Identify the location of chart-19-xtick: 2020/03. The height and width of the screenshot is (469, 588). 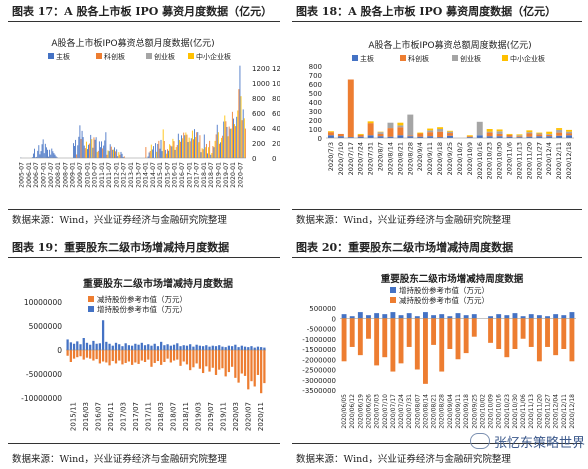
(236, 416).